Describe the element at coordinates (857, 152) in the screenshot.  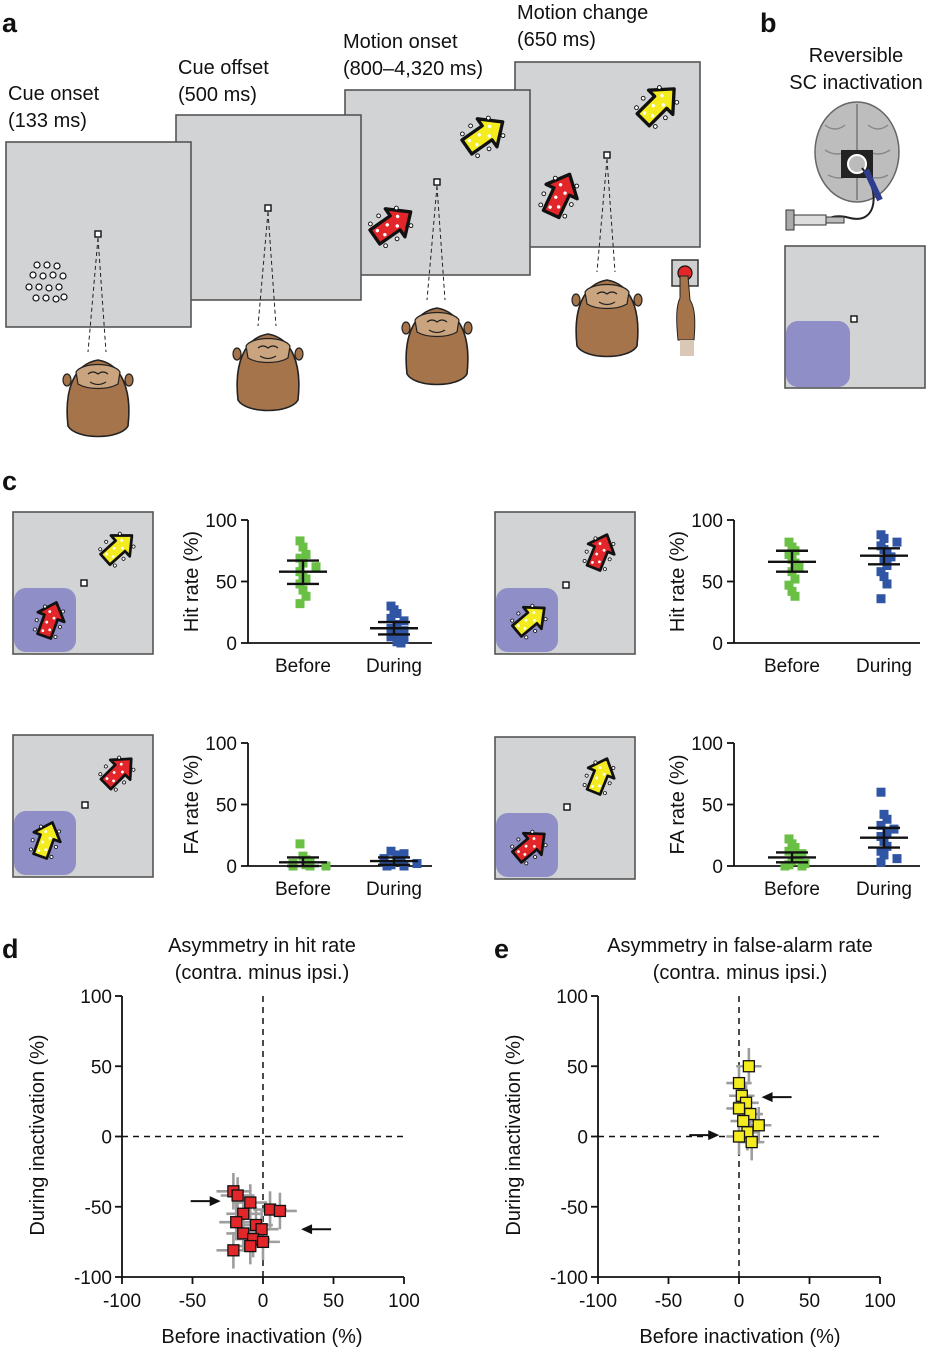
I see `brain-icon` at that location.